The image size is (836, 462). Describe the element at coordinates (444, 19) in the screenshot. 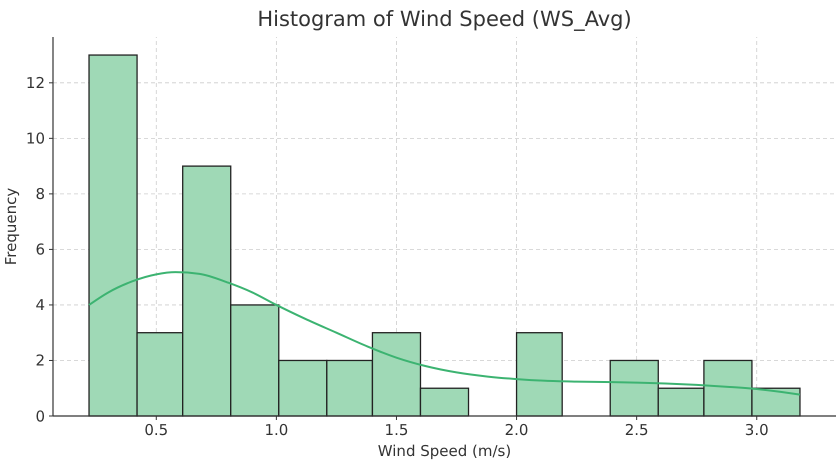

I see `chart-title: Histogram of Wind Speed (WS_Avg)` at that location.